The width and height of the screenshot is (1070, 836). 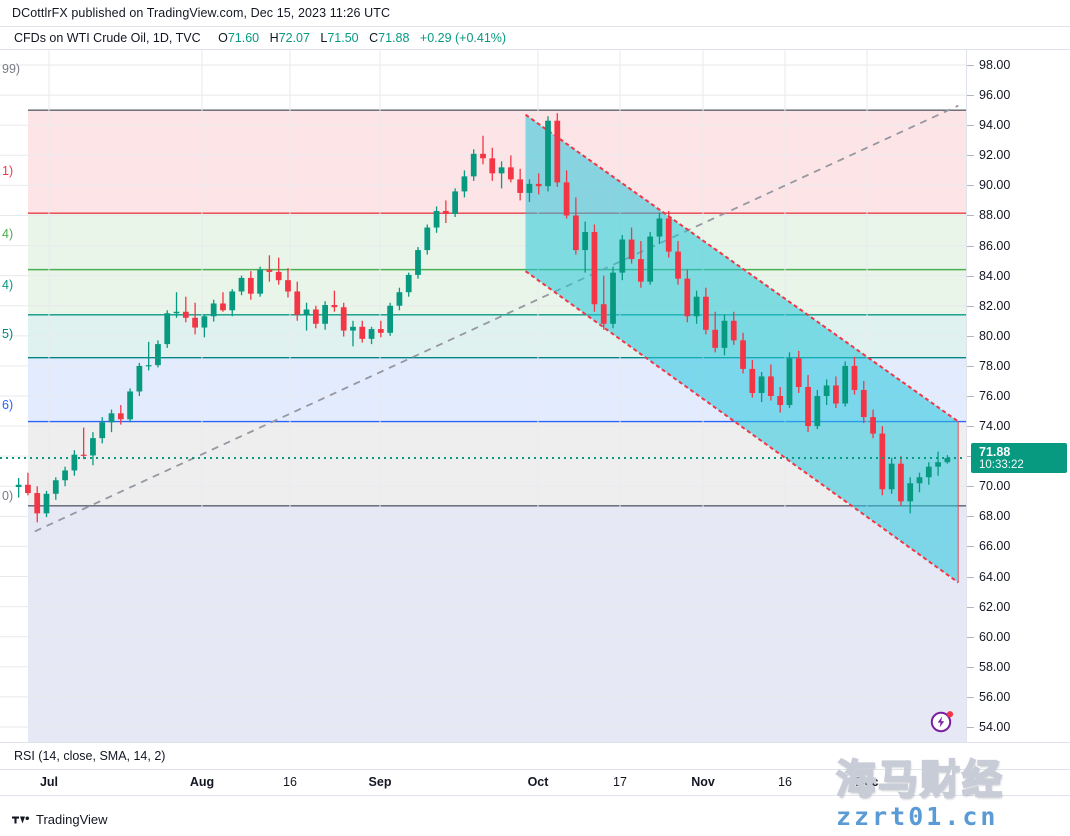 What do you see at coordinates (324, 38) in the screenshot?
I see `low-label: L` at bounding box center [324, 38].